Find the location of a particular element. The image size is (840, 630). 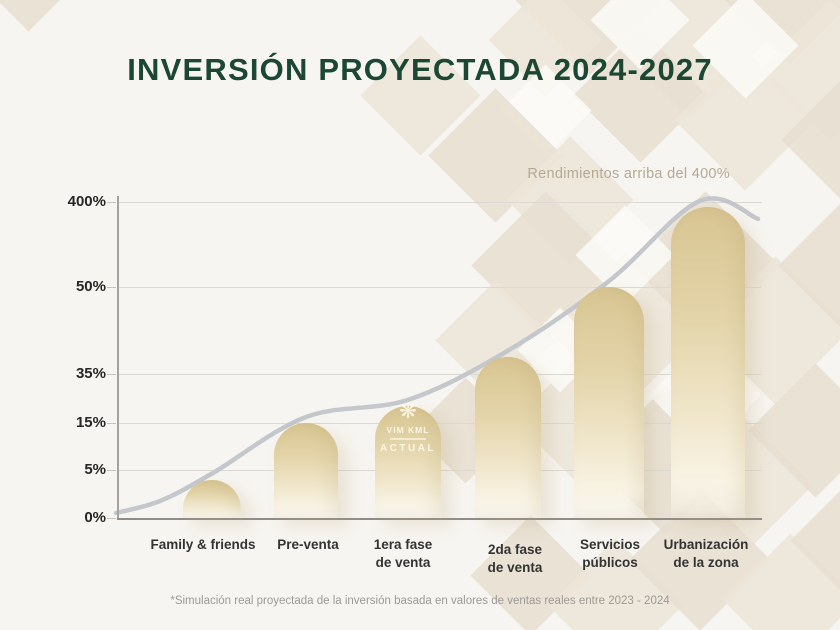

x-axis-label: Family & friends is located at coordinates (203, 544).